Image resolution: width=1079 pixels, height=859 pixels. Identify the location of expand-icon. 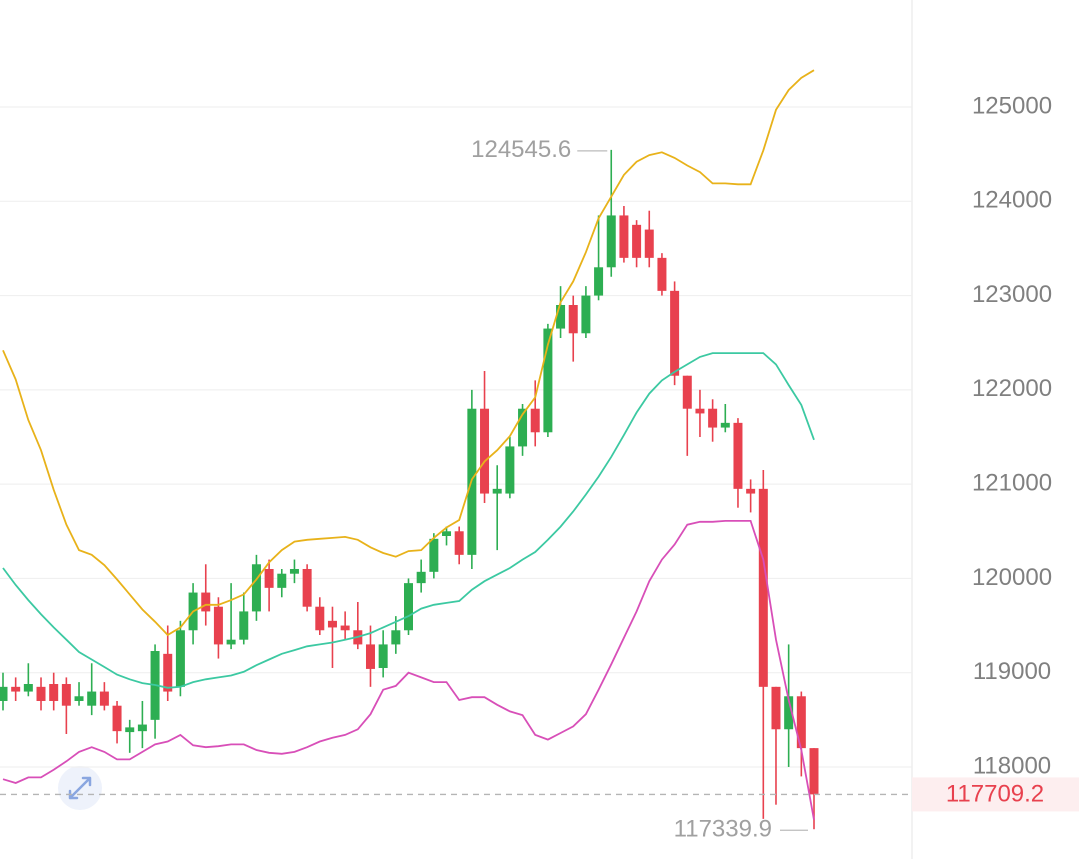
(80, 788).